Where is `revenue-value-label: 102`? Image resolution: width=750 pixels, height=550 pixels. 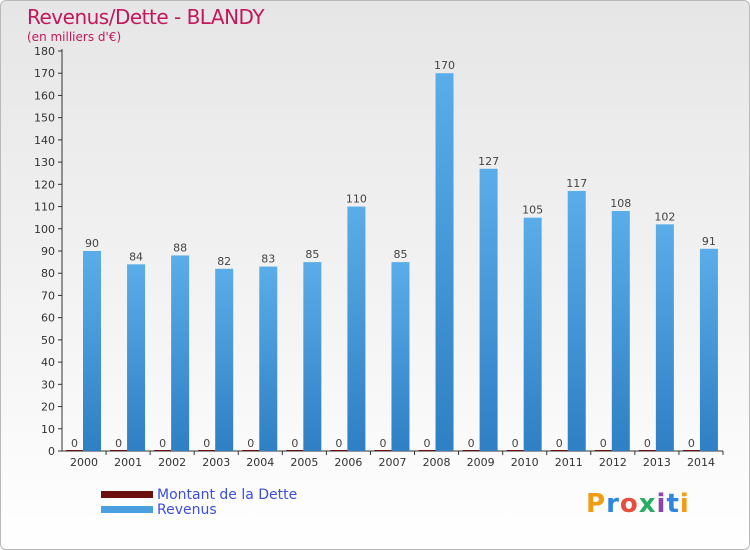 revenue-value-label: 102 is located at coordinates (664, 216).